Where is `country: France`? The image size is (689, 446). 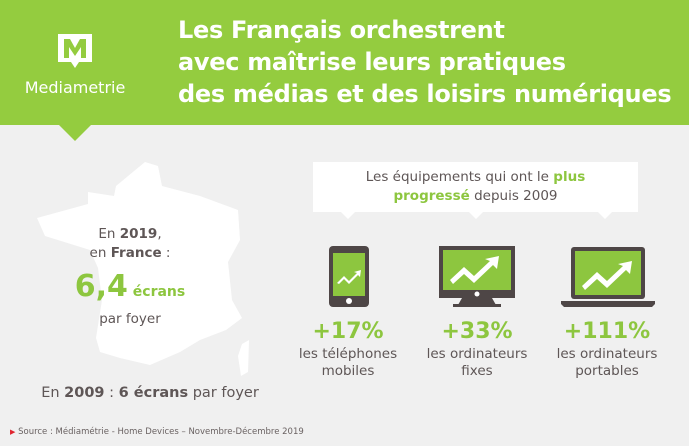
country: France is located at coordinates (136, 253).